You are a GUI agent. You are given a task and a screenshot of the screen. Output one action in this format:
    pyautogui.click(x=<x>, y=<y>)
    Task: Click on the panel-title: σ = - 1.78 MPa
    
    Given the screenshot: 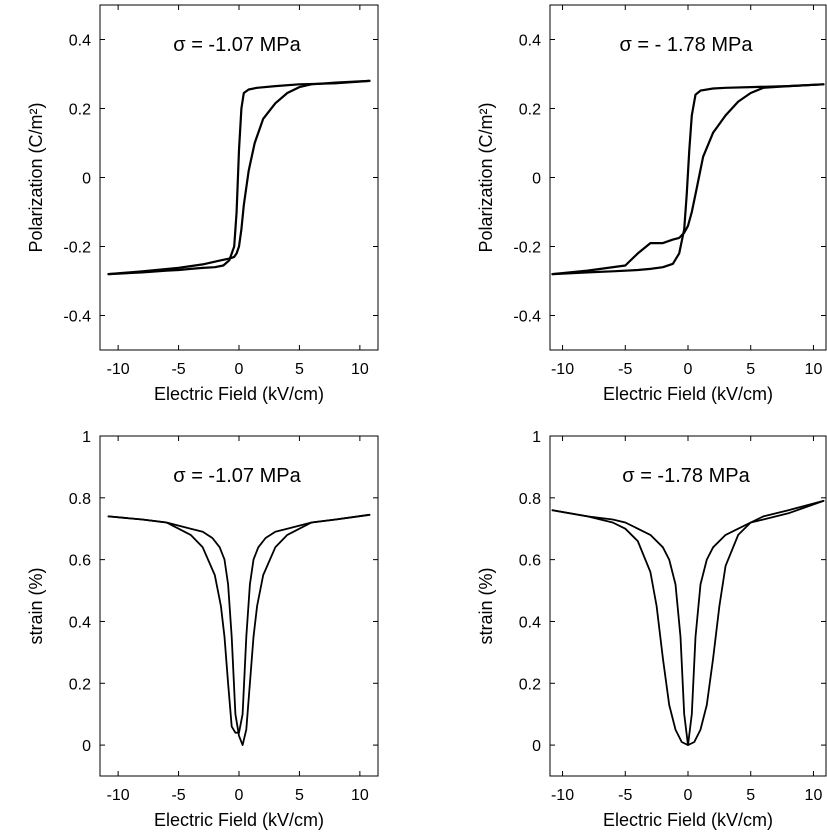 What is the action you would take?
    pyautogui.click(x=687, y=45)
    